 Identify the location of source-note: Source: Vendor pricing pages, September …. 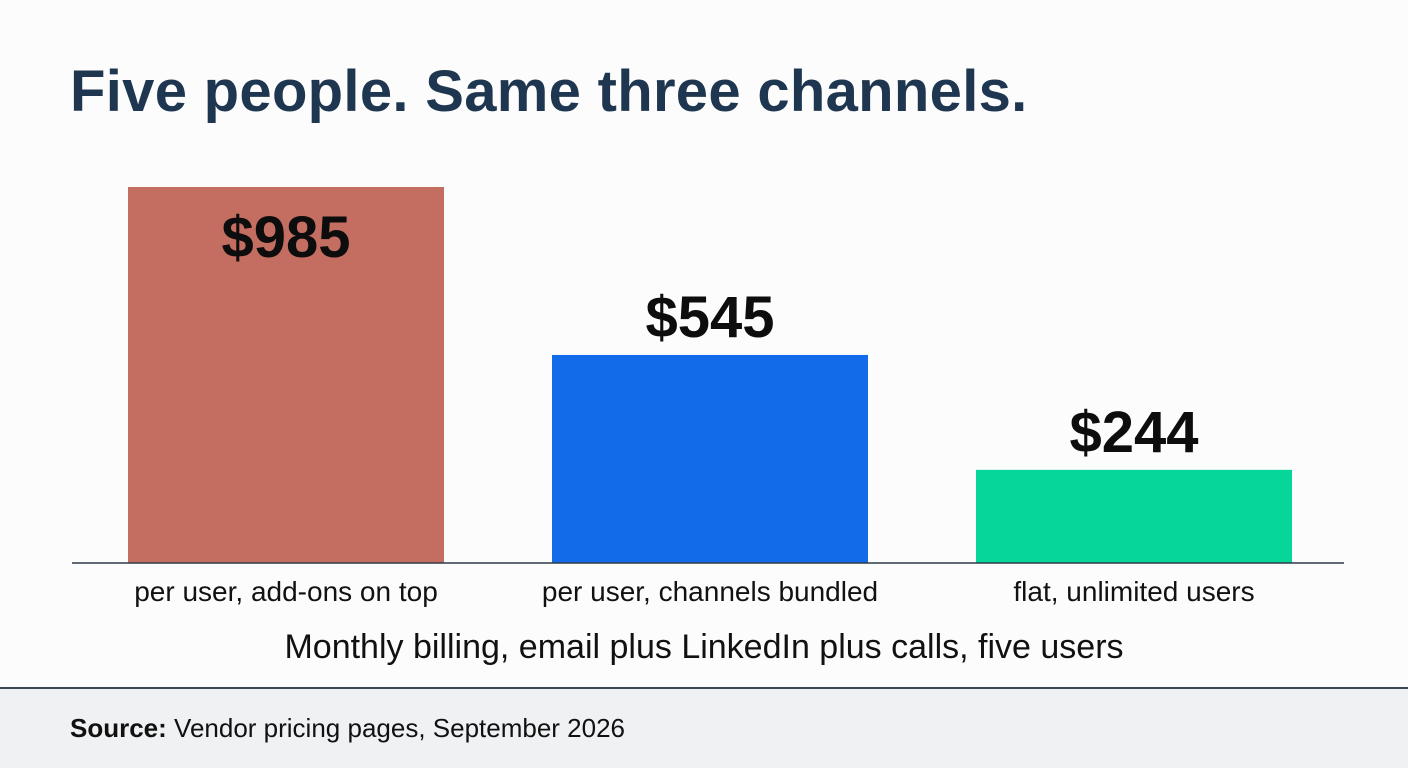
(347, 728).